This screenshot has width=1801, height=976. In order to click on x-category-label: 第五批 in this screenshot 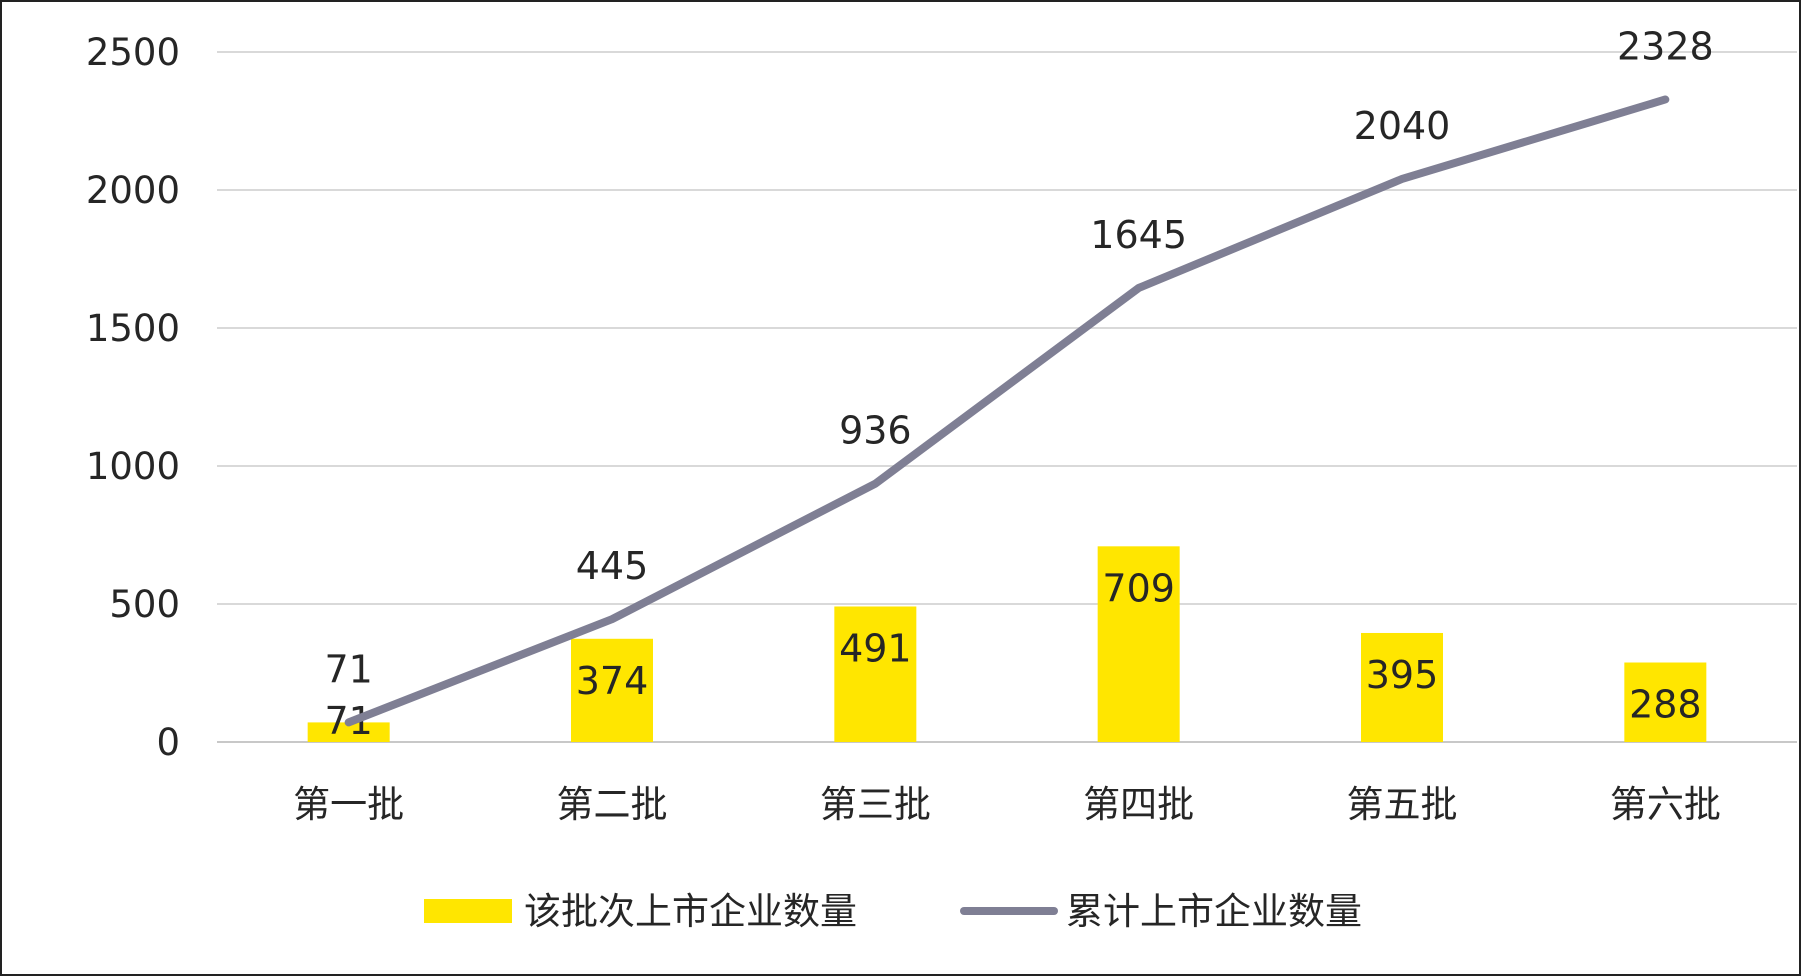, I will do `click(1402, 804)`.